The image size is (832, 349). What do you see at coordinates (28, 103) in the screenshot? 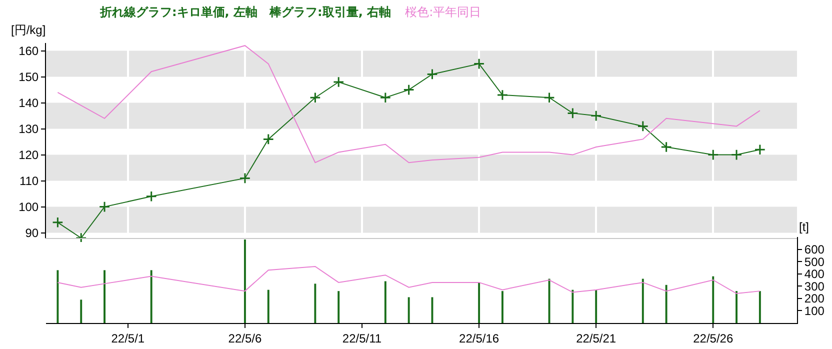
I see `y-tick-label: 140` at bounding box center [28, 103].